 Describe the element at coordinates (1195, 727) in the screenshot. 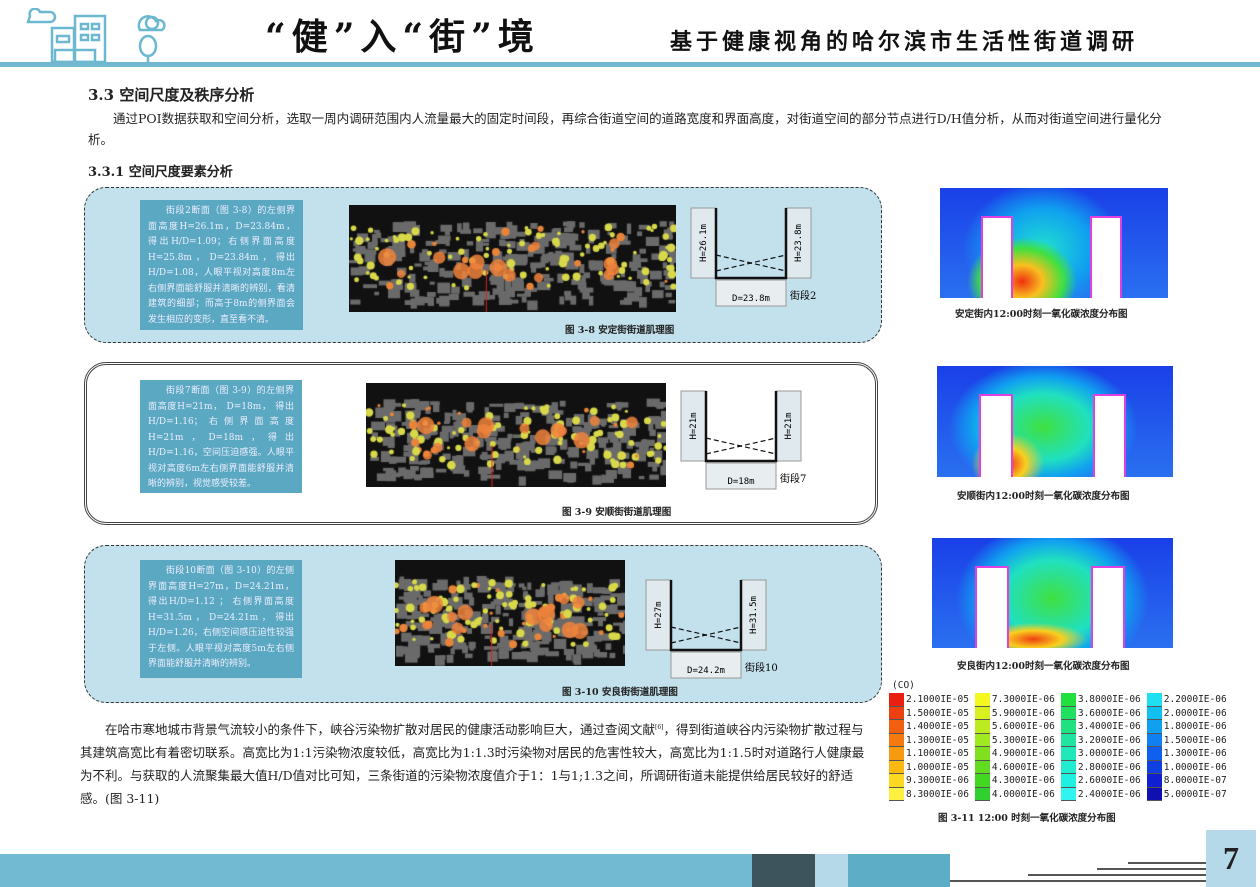

I see `legend-label: 1.8000IE-06` at that location.